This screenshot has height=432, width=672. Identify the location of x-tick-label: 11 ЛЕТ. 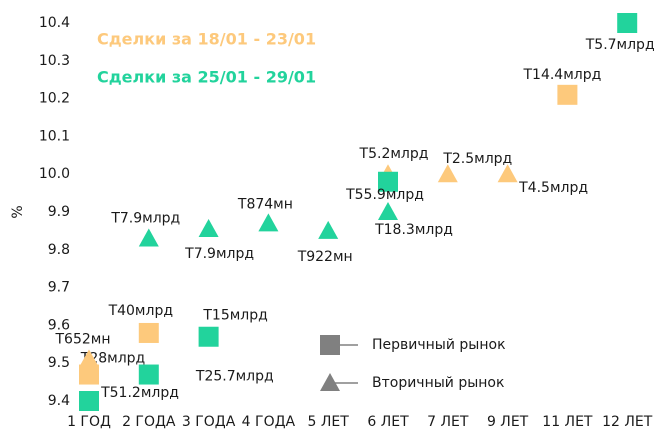
(567, 422).